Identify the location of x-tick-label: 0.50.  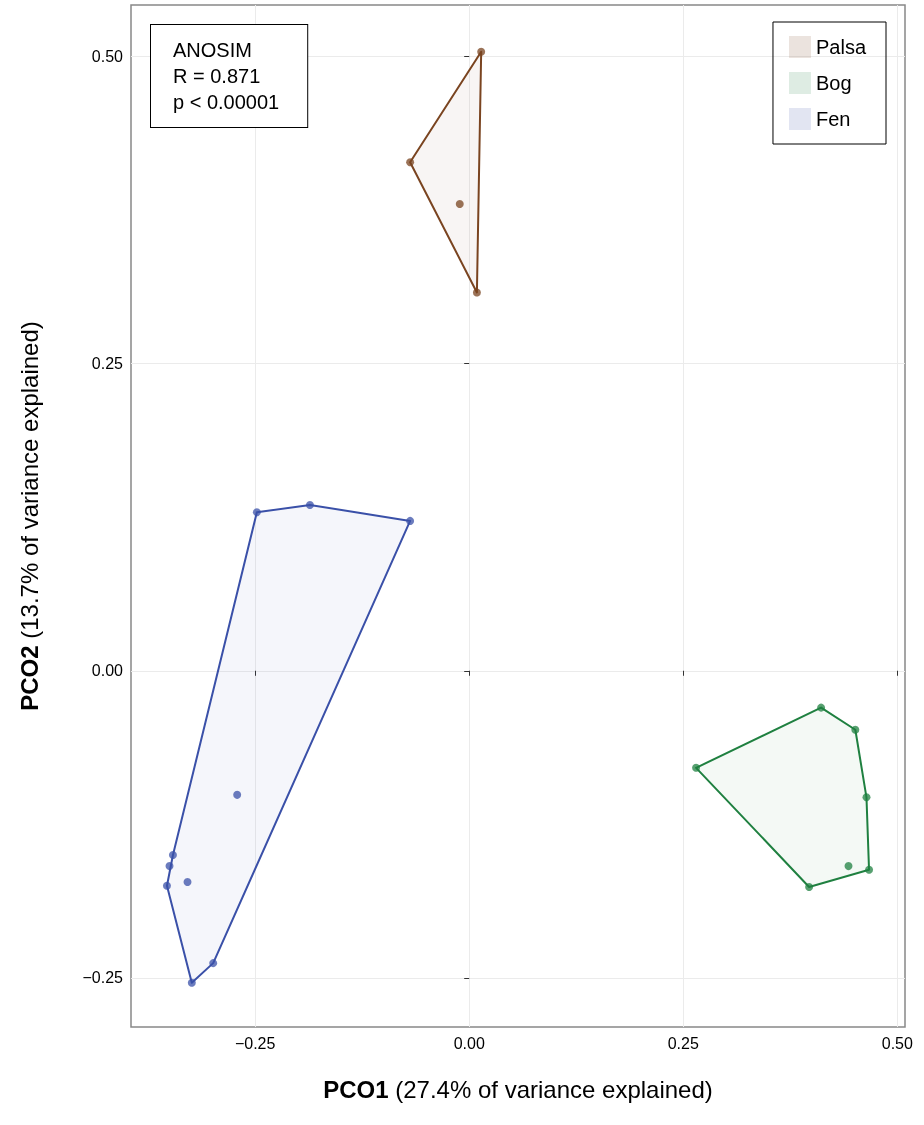
(897, 1043).